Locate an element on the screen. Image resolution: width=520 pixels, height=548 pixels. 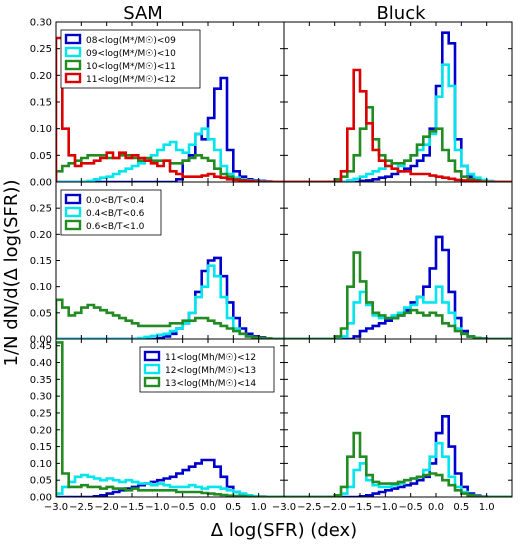
x-axis-label: Δ log(SFR) (dex) is located at coordinates (284, 530).